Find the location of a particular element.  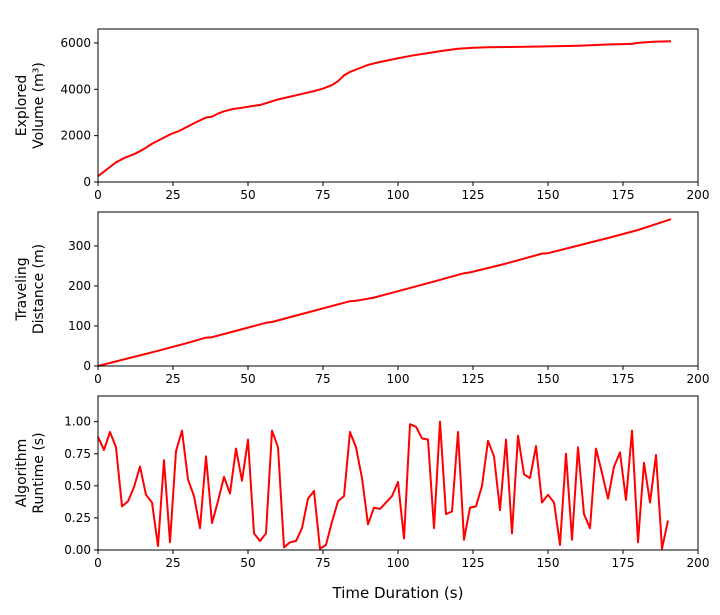

y-tick-label: 1.00 is located at coordinates (77, 422).